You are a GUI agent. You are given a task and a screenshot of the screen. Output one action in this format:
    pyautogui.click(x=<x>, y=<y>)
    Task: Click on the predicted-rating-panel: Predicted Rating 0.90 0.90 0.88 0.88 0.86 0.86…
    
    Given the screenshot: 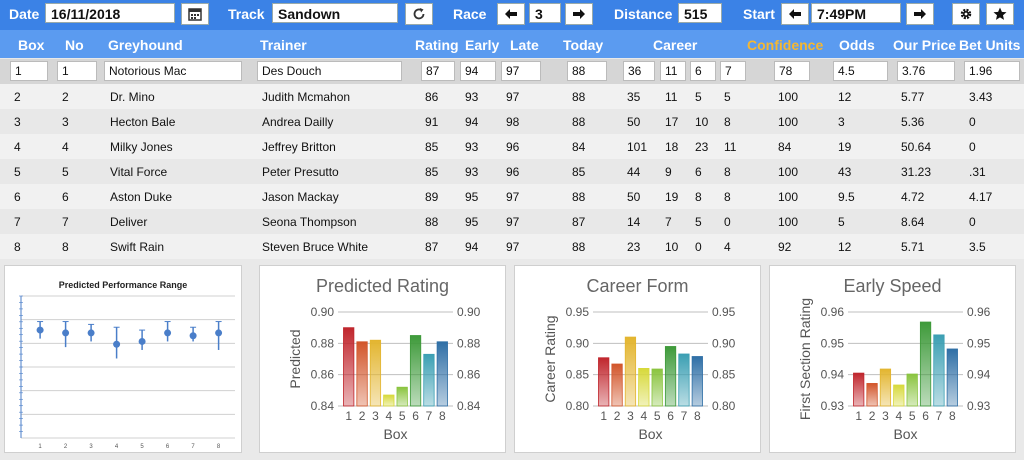 What is the action you would take?
    pyautogui.click(x=382, y=359)
    